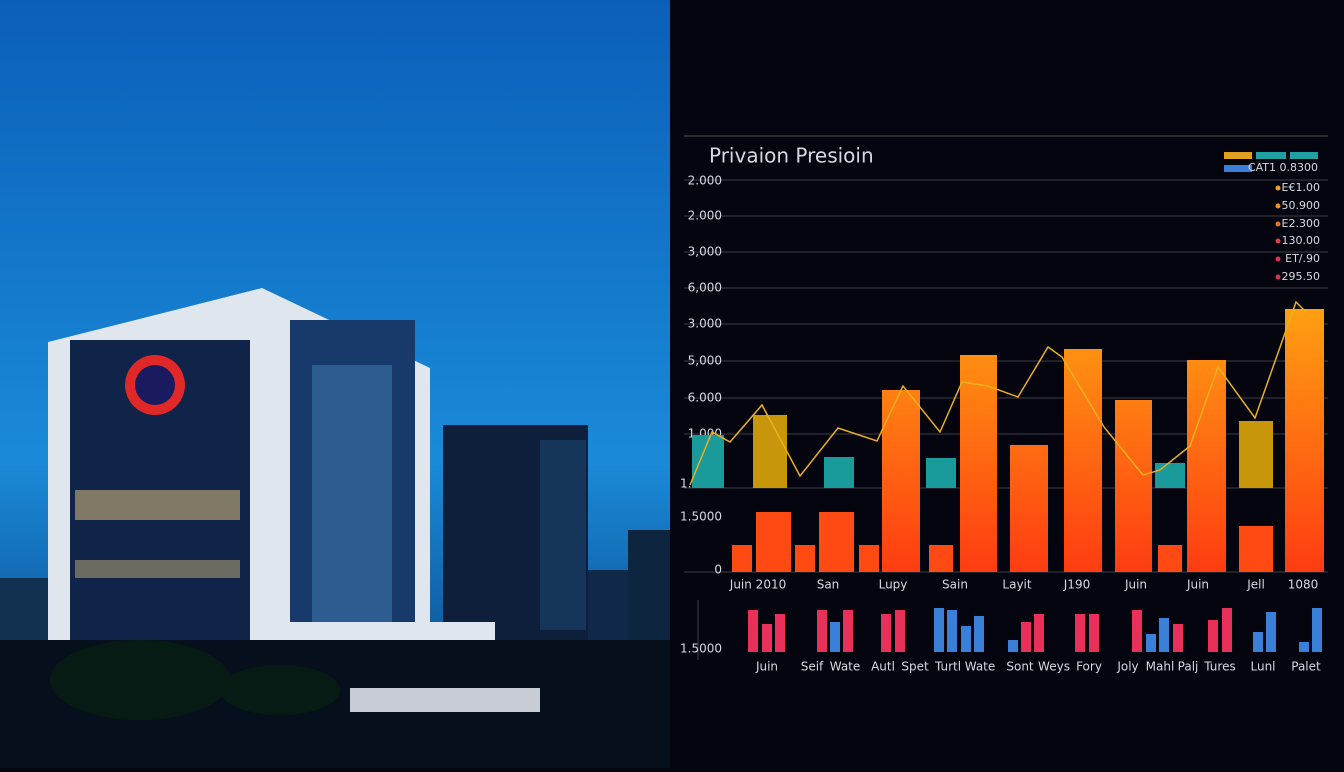  I want to click on bottom-label: Mahl, so click(1160, 667).